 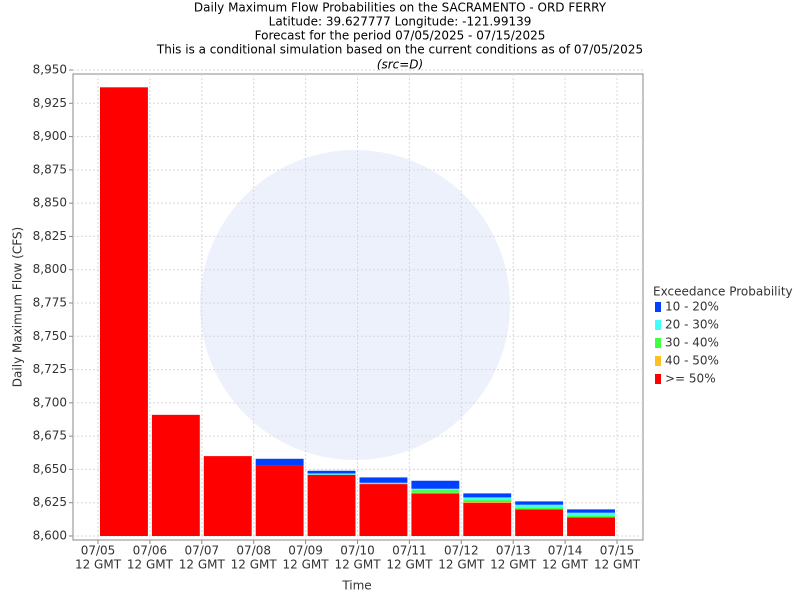 What do you see at coordinates (50, 536) in the screenshot?
I see `y-tick-label: 8,600` at bounding box center [50, 536].